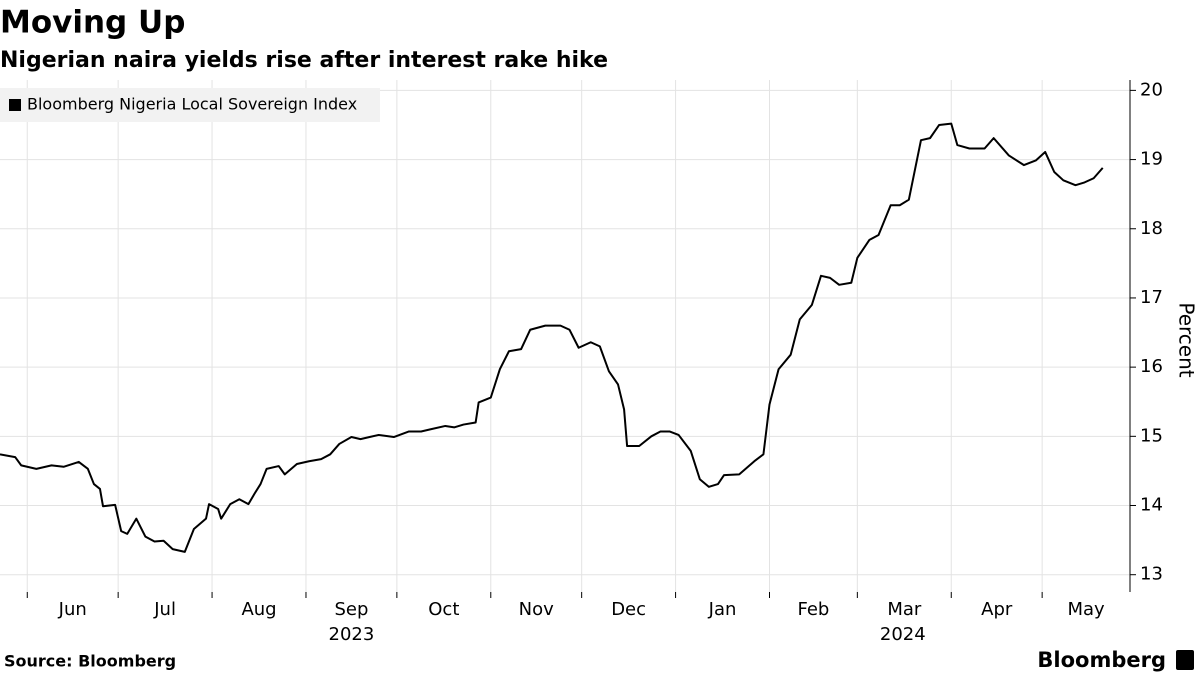 This screenshot has height=679, width=1200. I want to click on y-tick-label: 17, so click(1151, 297).